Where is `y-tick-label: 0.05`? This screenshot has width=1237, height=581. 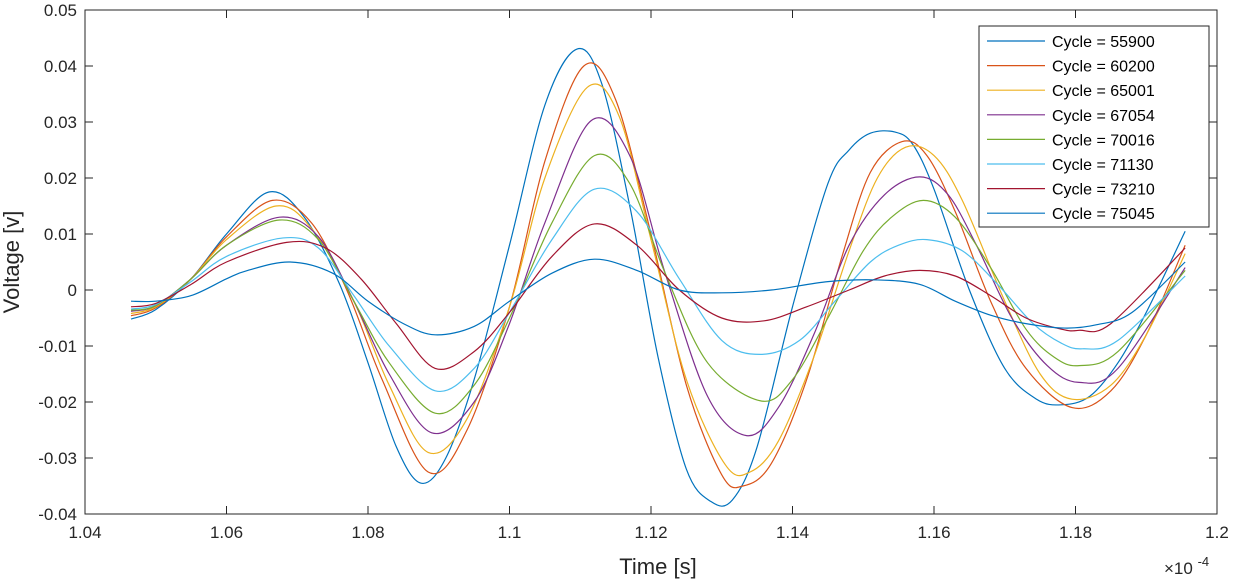
y-tick-label: 0.05 is located at coordinates (60, 10).